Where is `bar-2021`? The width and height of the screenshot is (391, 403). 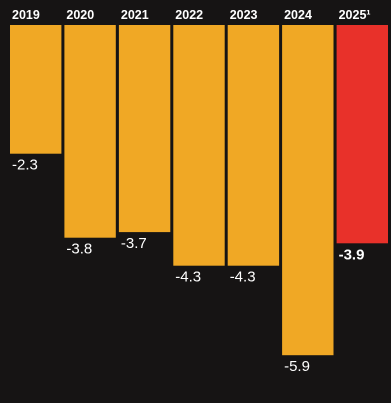 bar-2021 is located at coordinates (144, 129).